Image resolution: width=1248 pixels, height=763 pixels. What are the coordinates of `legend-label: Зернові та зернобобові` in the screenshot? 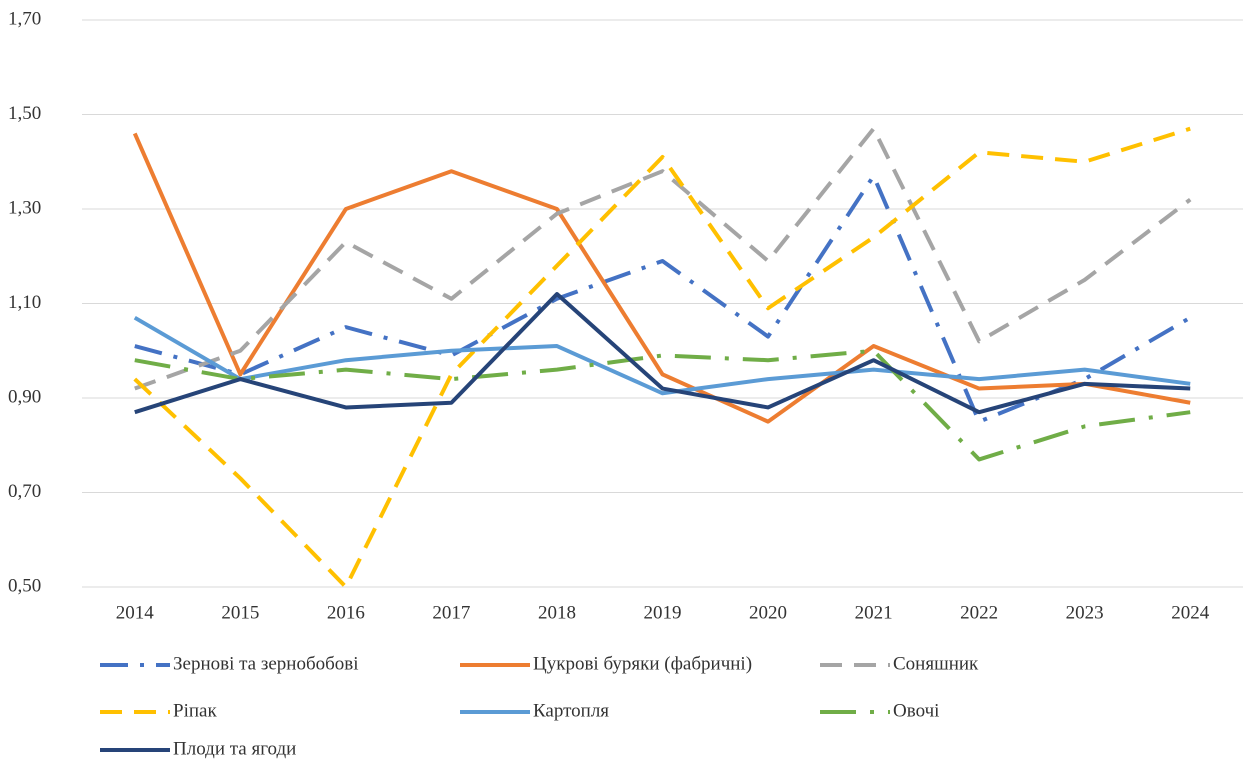 It's located at (266, 663).